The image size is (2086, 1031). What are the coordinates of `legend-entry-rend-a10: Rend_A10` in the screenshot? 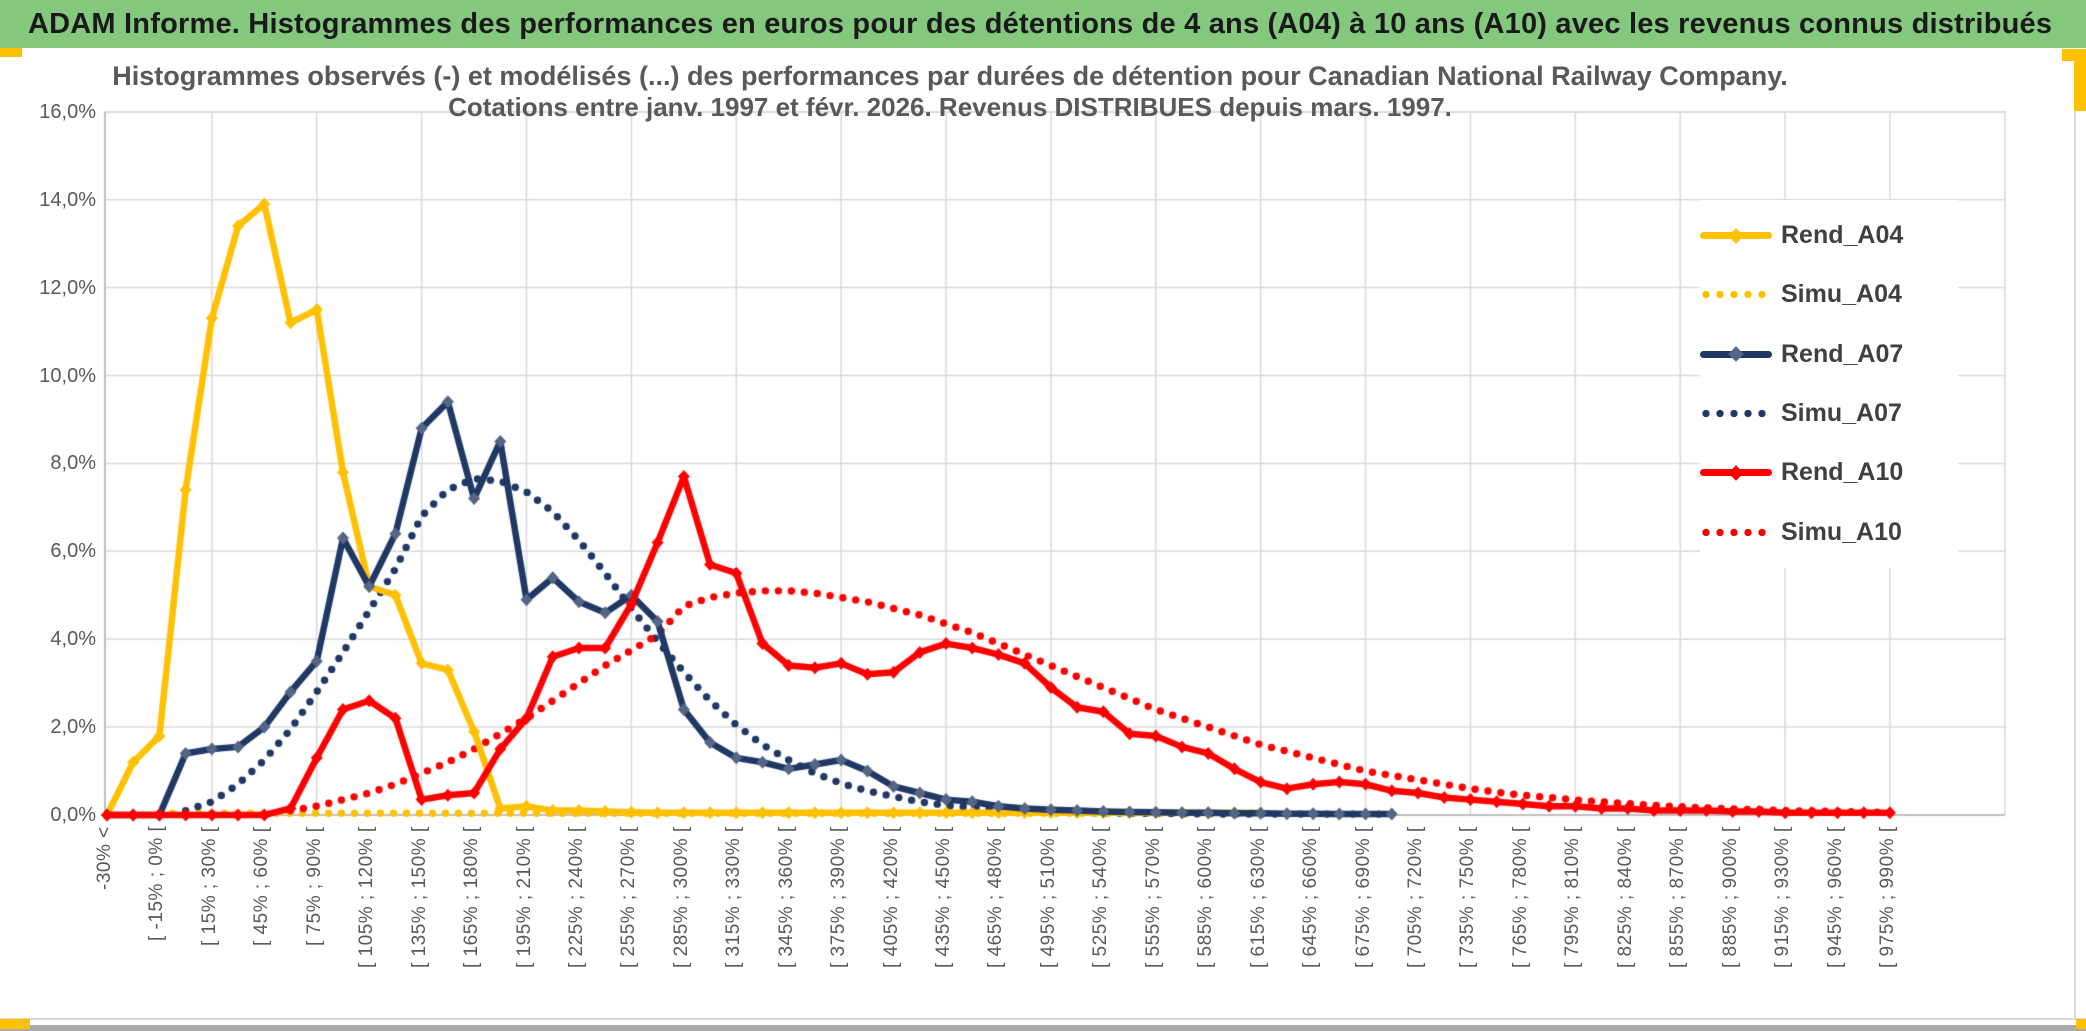 It's located at (1829, 473).